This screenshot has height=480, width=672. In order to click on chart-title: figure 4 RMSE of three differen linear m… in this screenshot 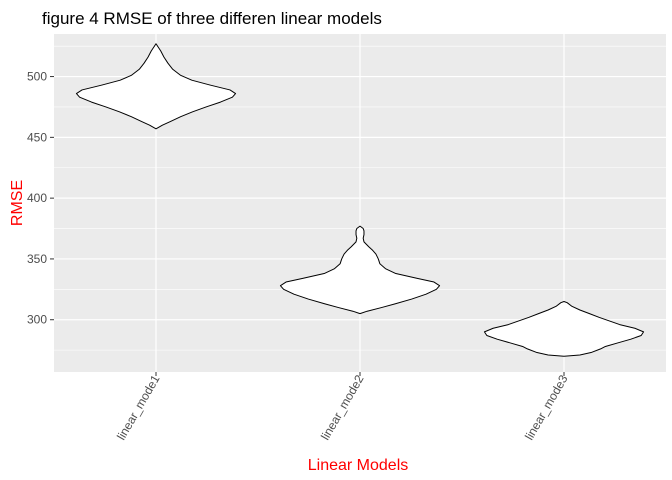, I will do `click(212, 18)`.